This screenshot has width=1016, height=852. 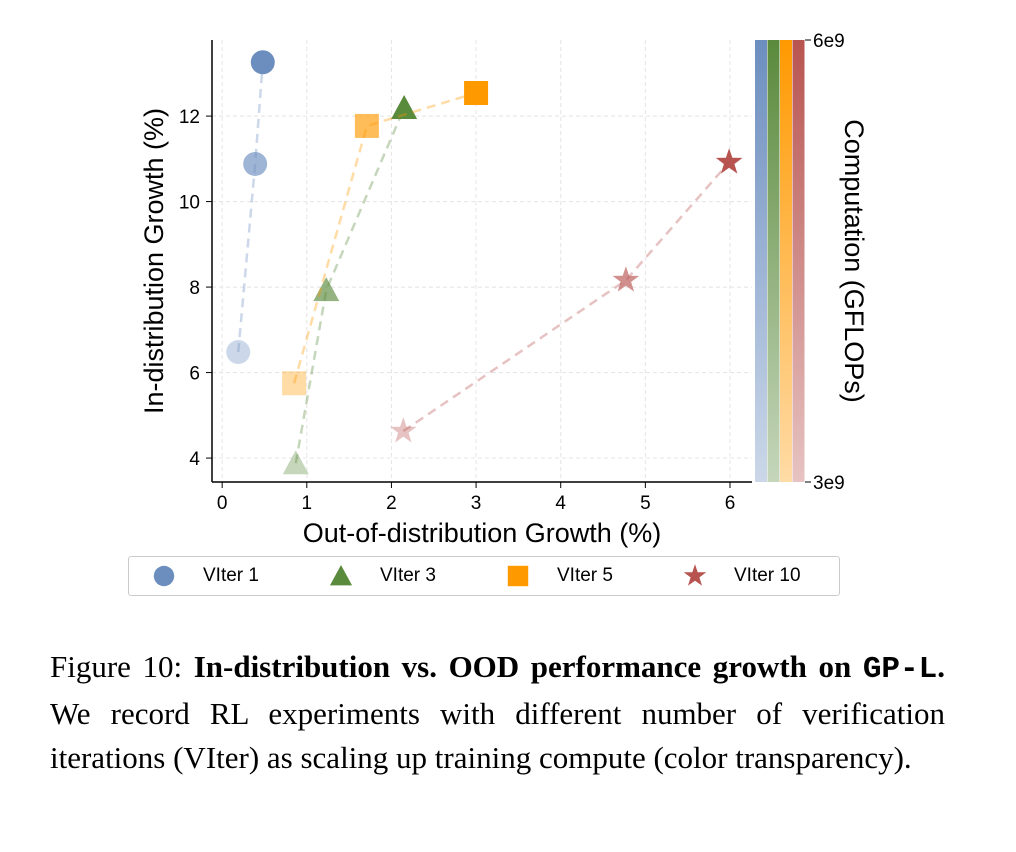 I want to click on legend-circle-icon, so click(x=164, y=576).